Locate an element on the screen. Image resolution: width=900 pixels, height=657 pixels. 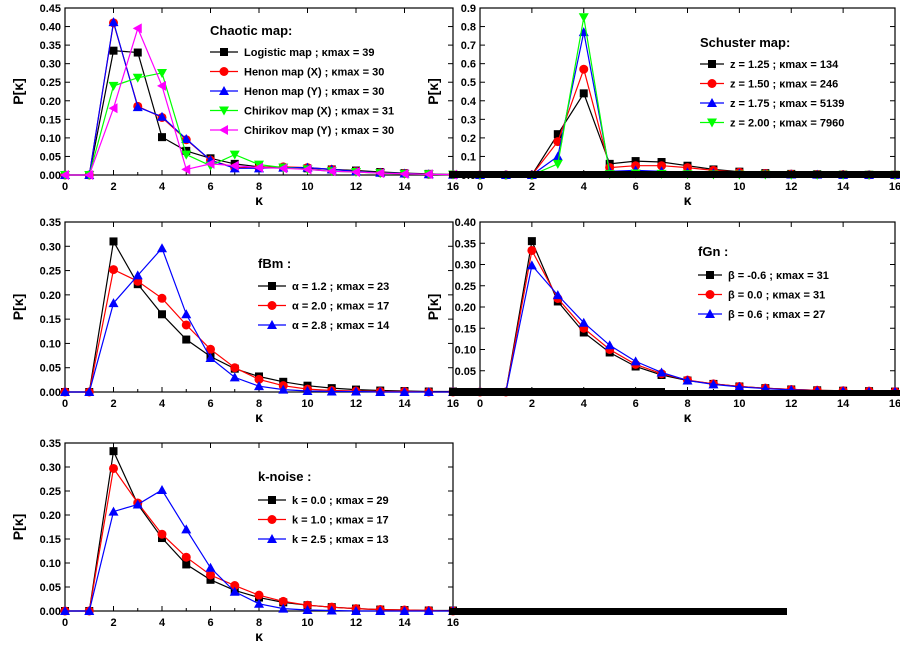
legend-entry: α = 2.0 ; κmax = 17 is located at coordinates (340, 307).